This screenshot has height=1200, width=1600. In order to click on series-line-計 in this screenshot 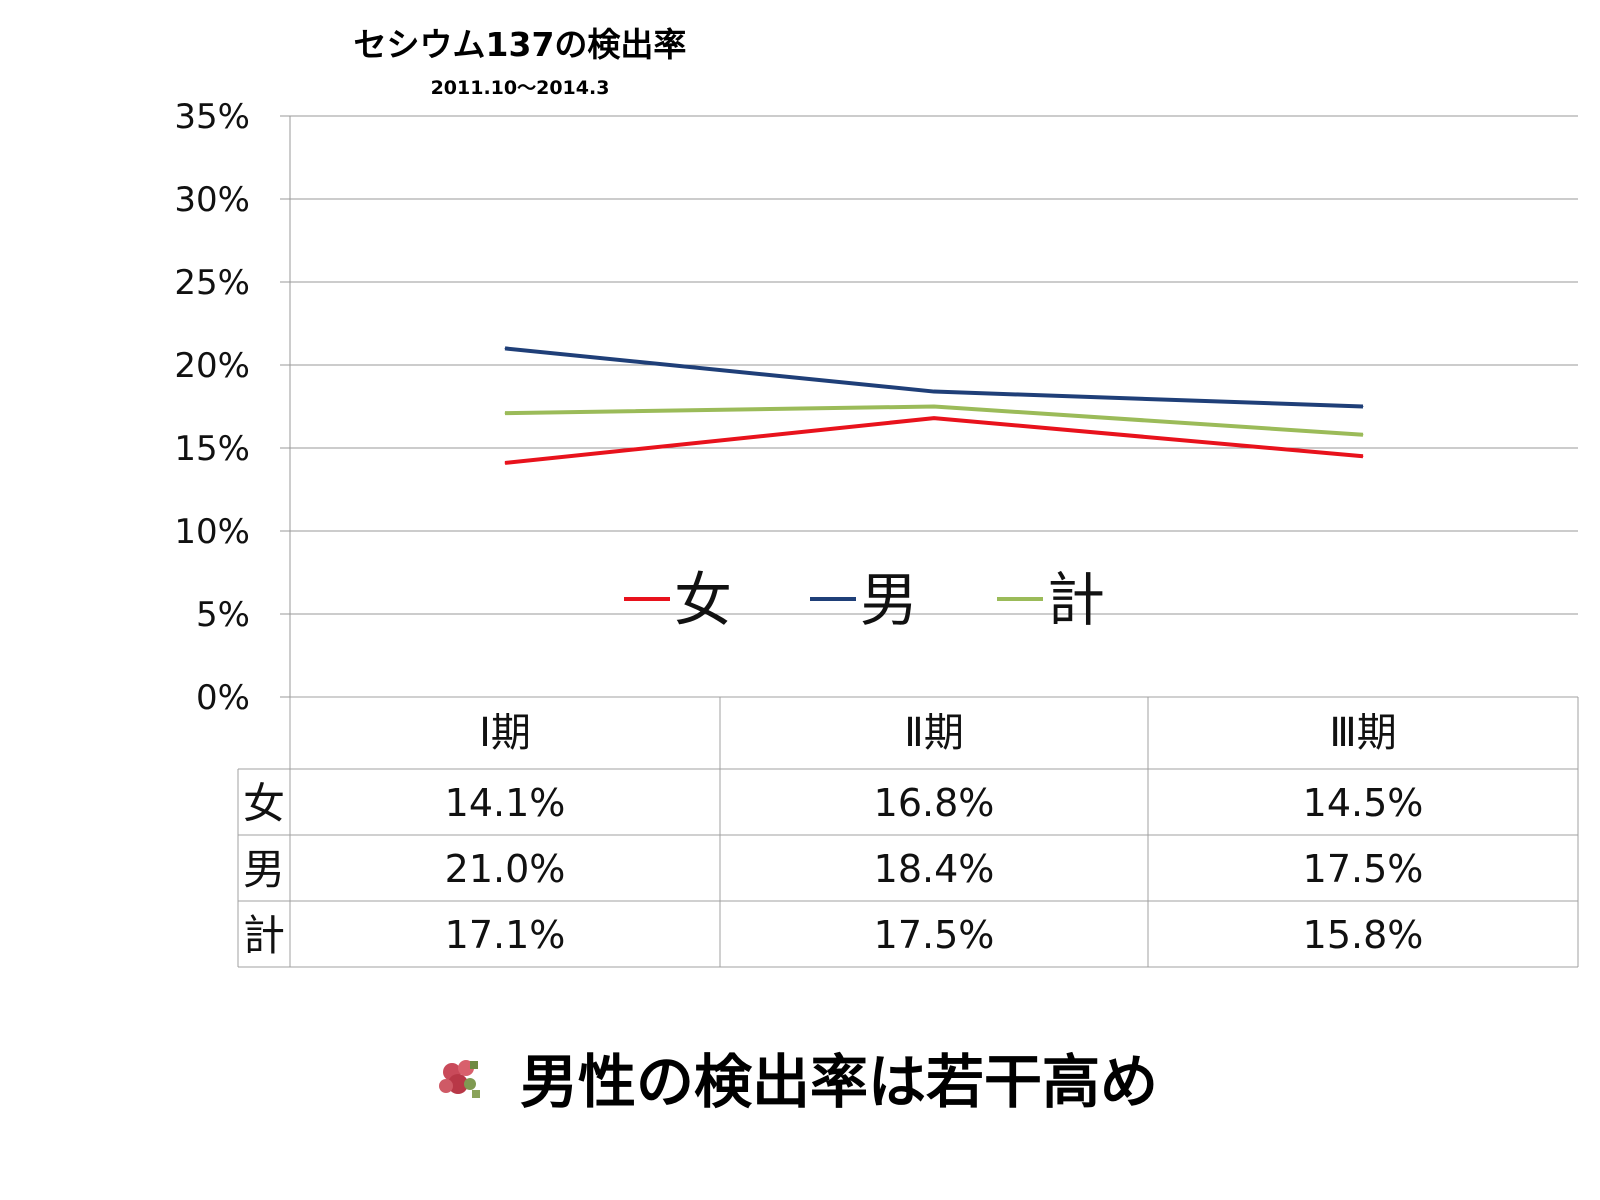, I will do `click(934, 420)`.